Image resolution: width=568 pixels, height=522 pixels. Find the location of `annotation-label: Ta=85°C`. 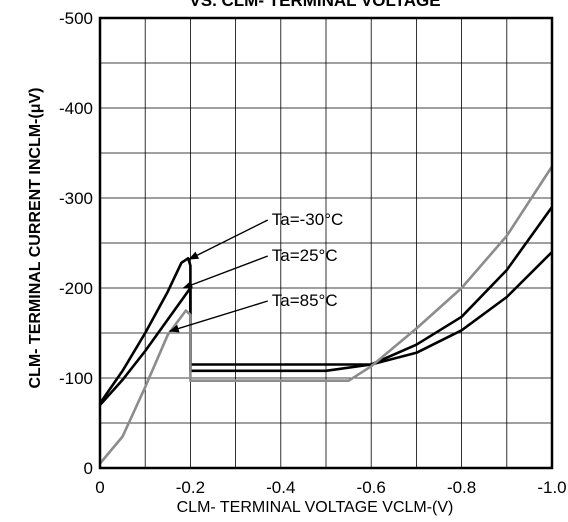

annotation-label: Ta=85°C is located at coordinates (305, 300).